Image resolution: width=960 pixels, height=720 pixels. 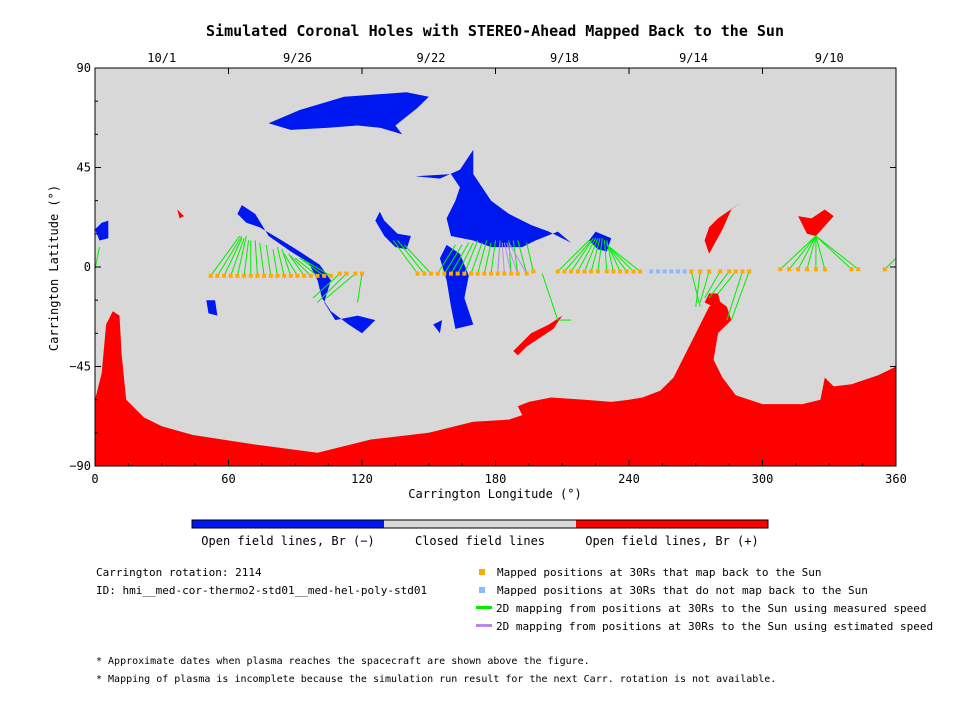 I want to click on x-axis-label: Carrington Longitude (°), so click(x=494, y=494).